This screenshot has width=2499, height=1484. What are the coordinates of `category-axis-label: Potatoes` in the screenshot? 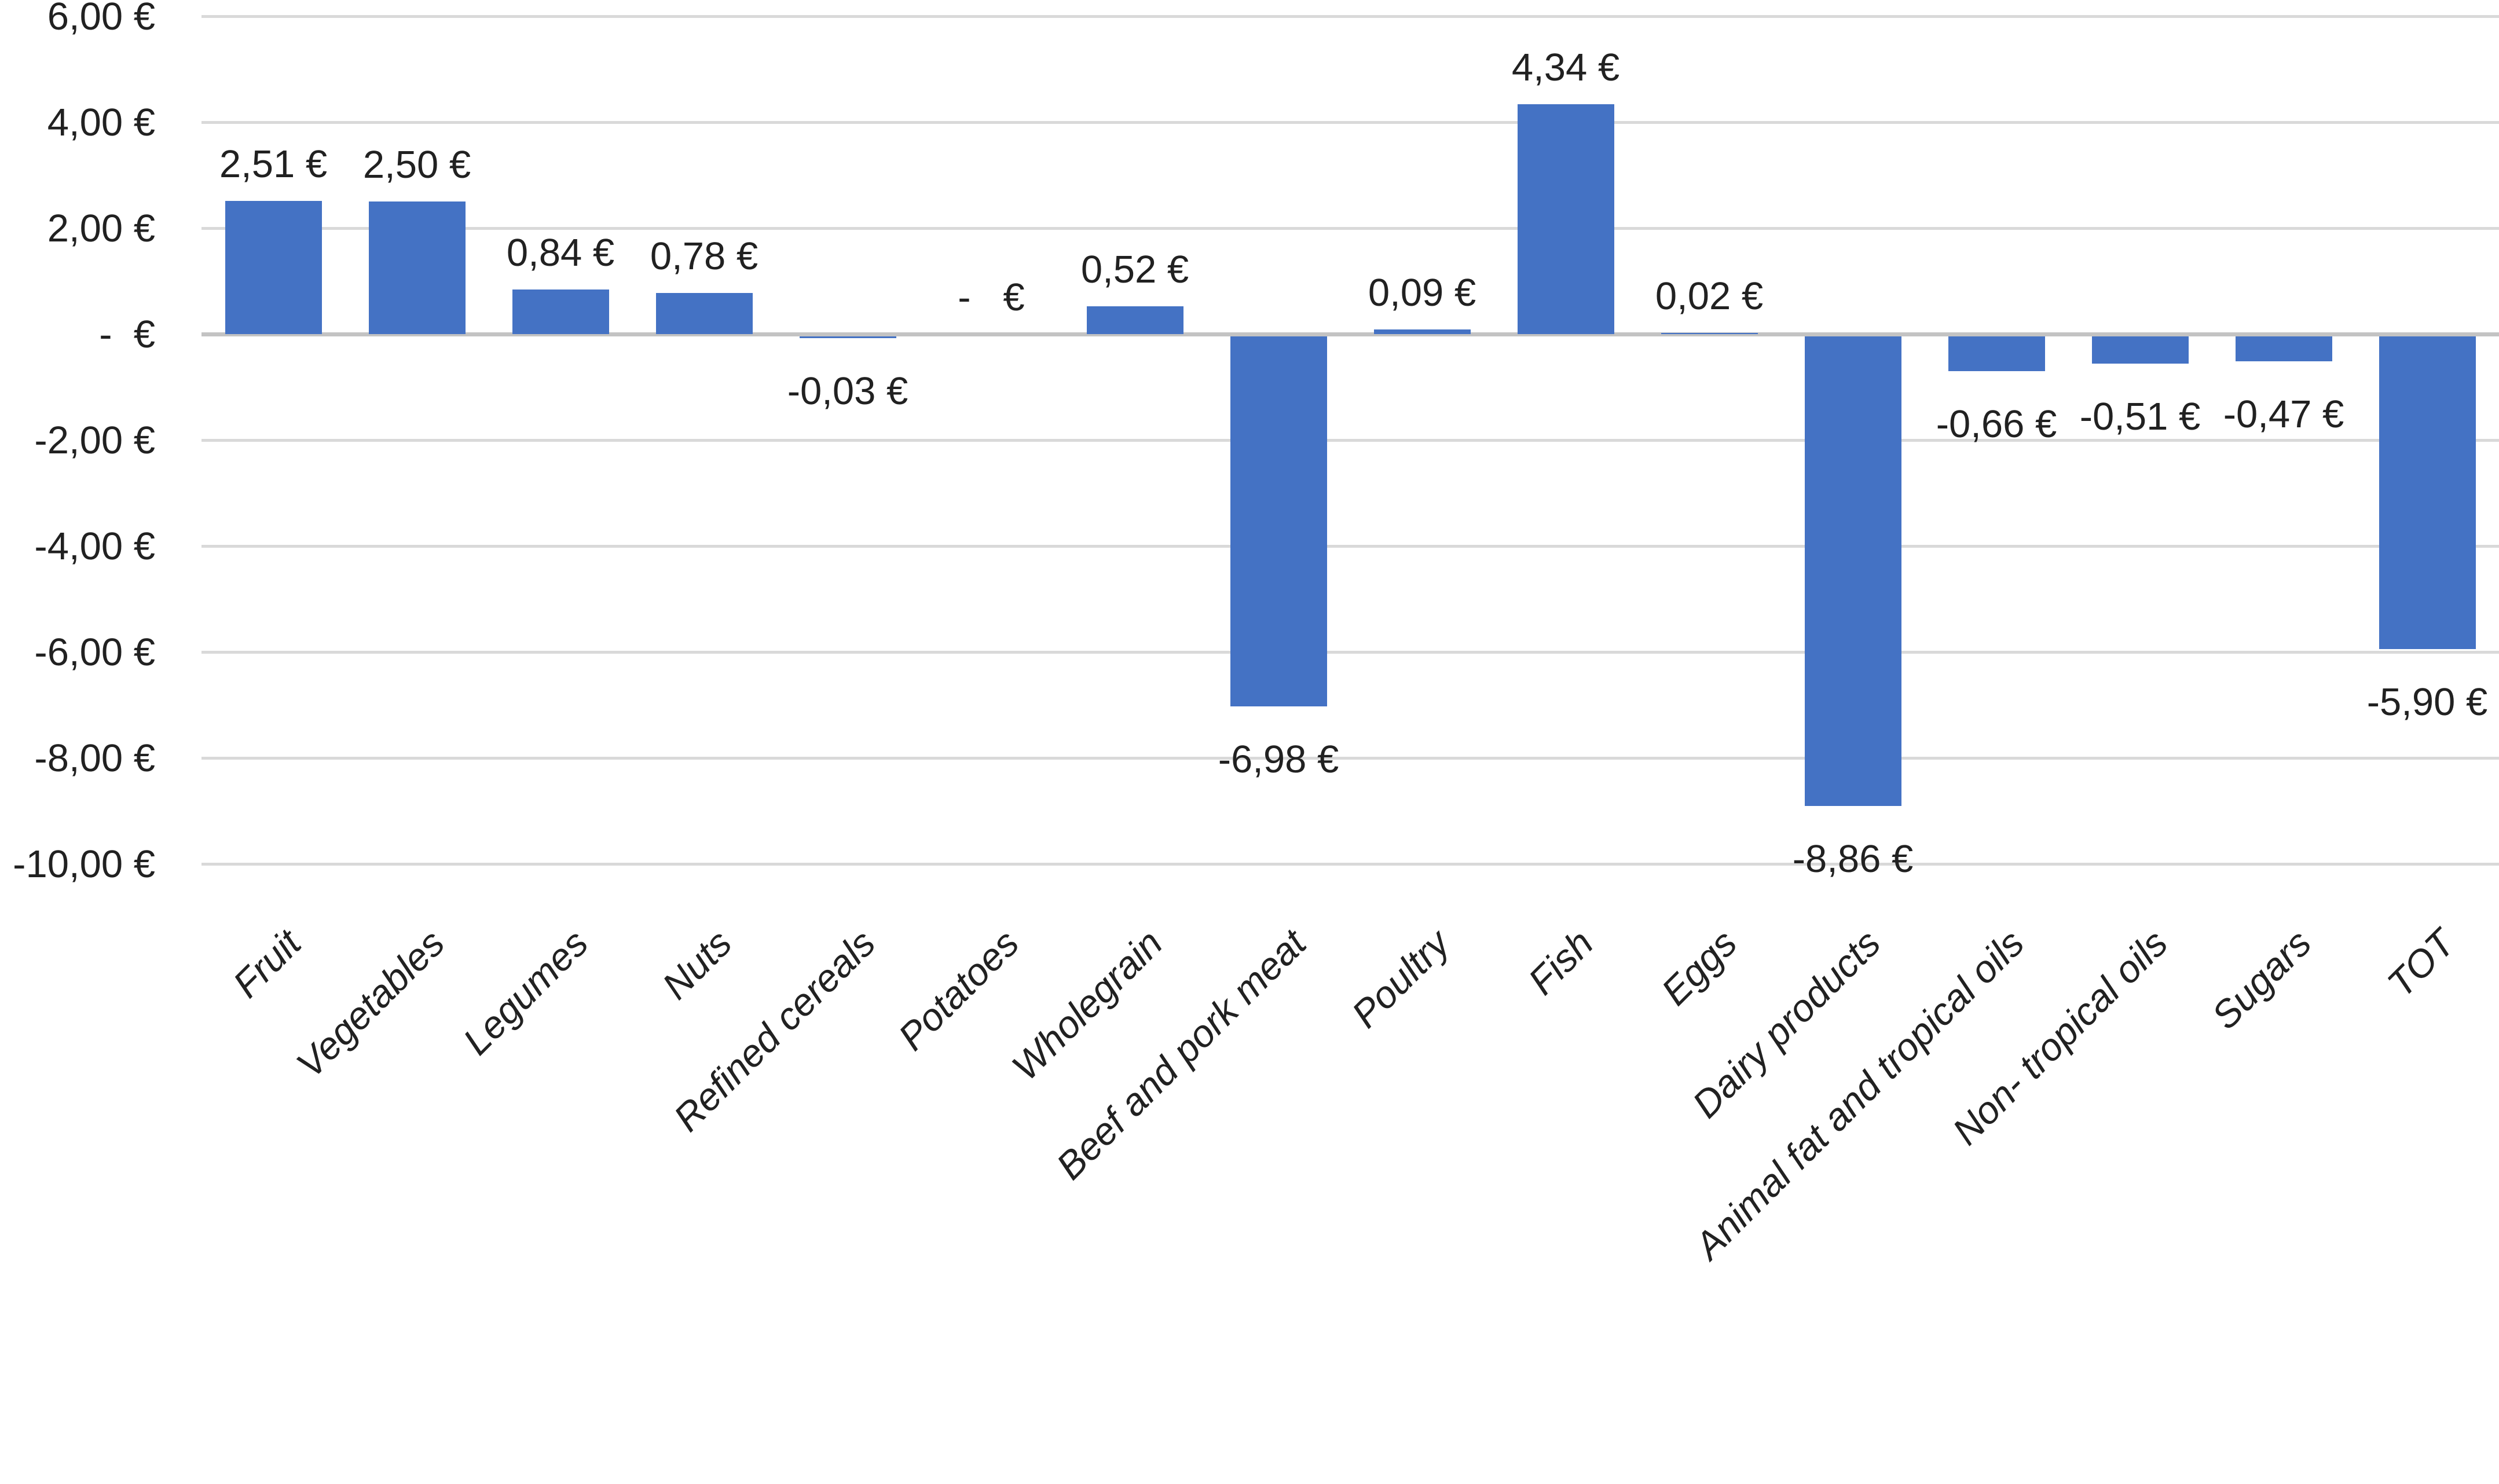 It's located at (958, 989).